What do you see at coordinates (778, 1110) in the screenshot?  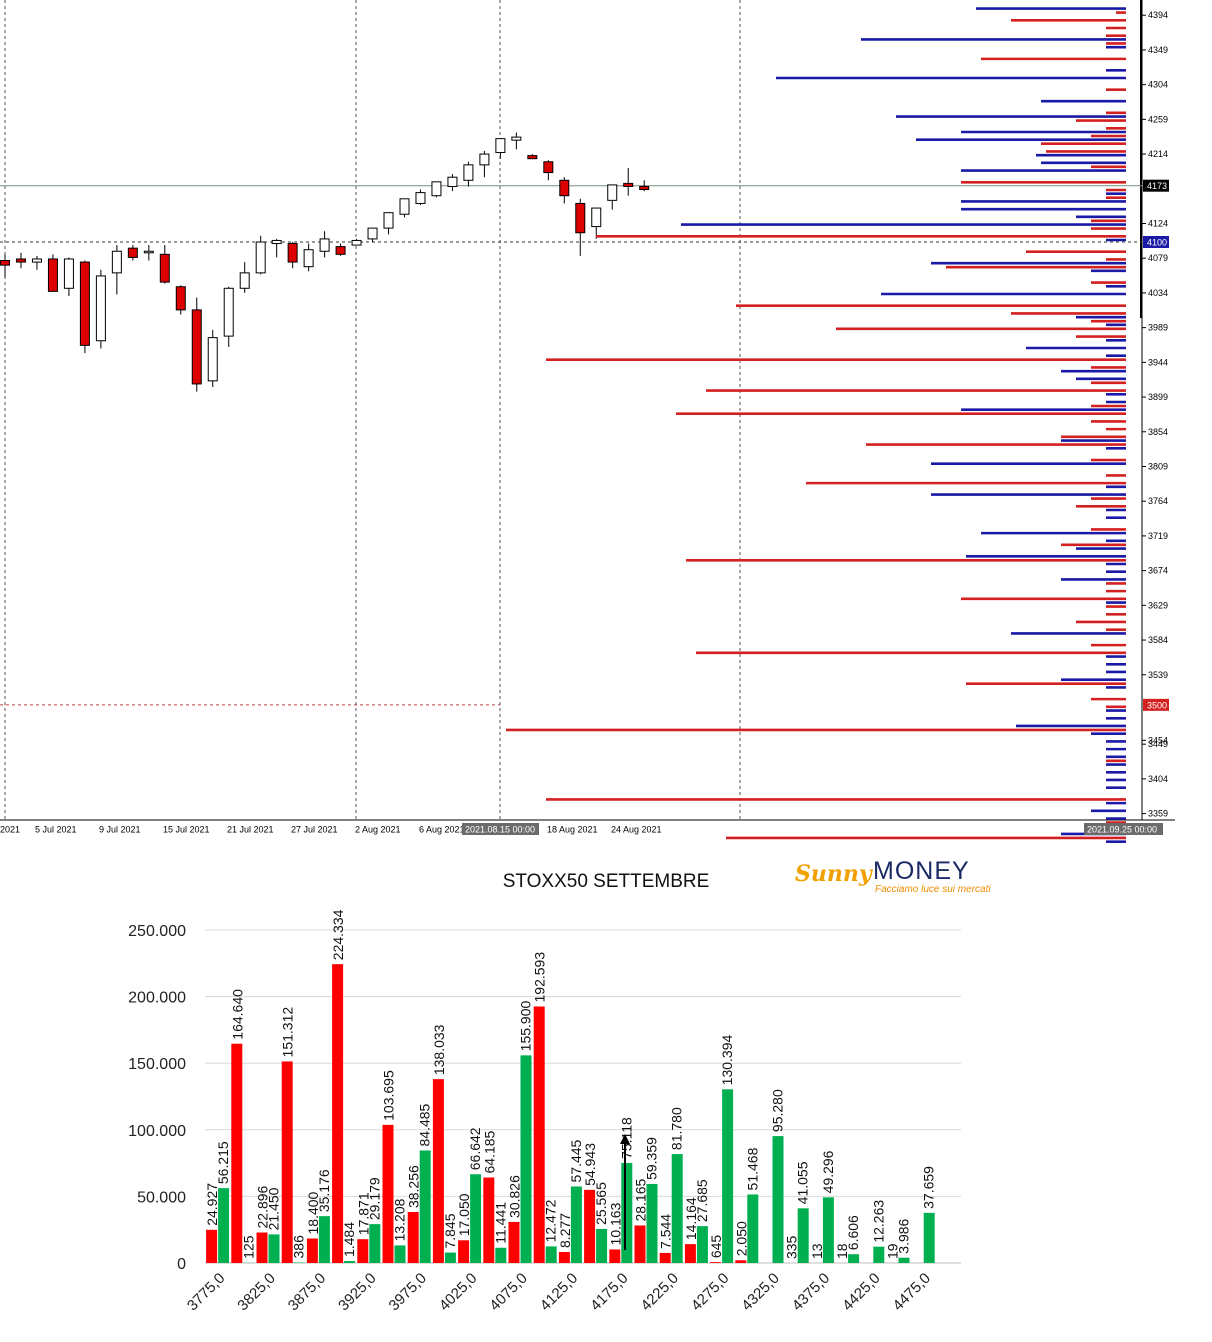 I see `call-value-label: 95.280` at bounding box center [778, 1110].